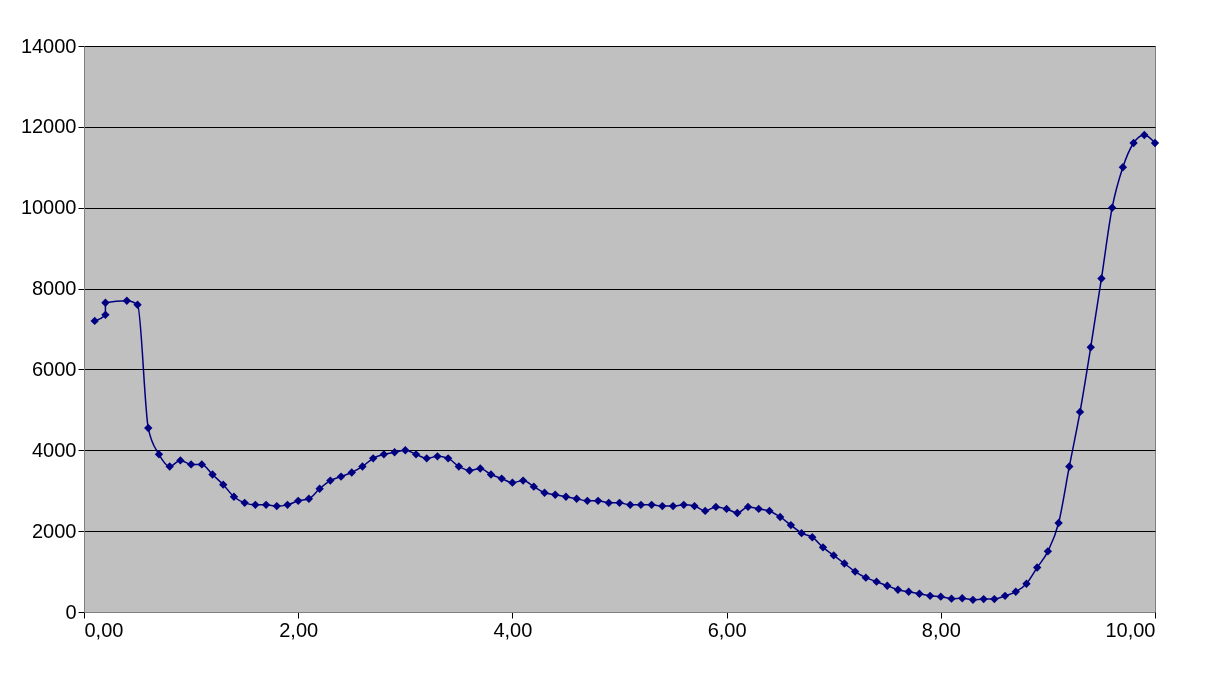 This screenshot has width=1231, height=697. What do you see at coordinates (727, 629) in the screenshot?
I see `x-tick-label: 6,00` at bounding box center [727, 629].